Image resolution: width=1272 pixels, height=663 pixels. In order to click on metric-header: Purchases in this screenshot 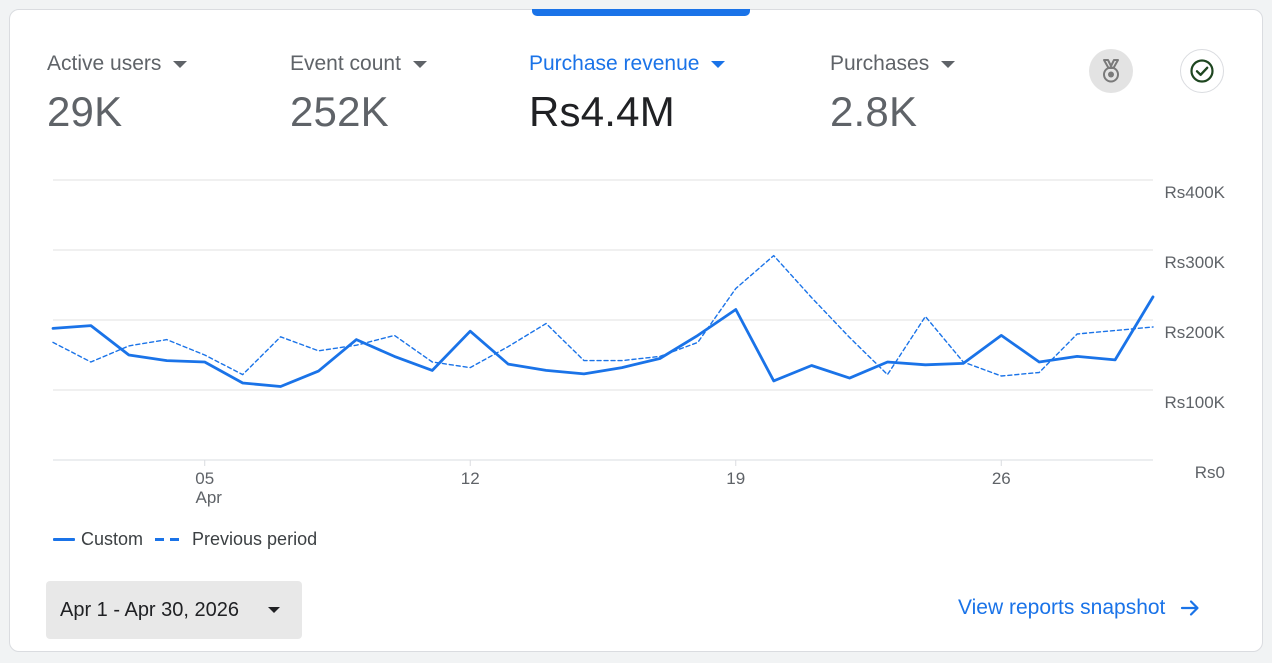, I will do `click(893, 64)`.